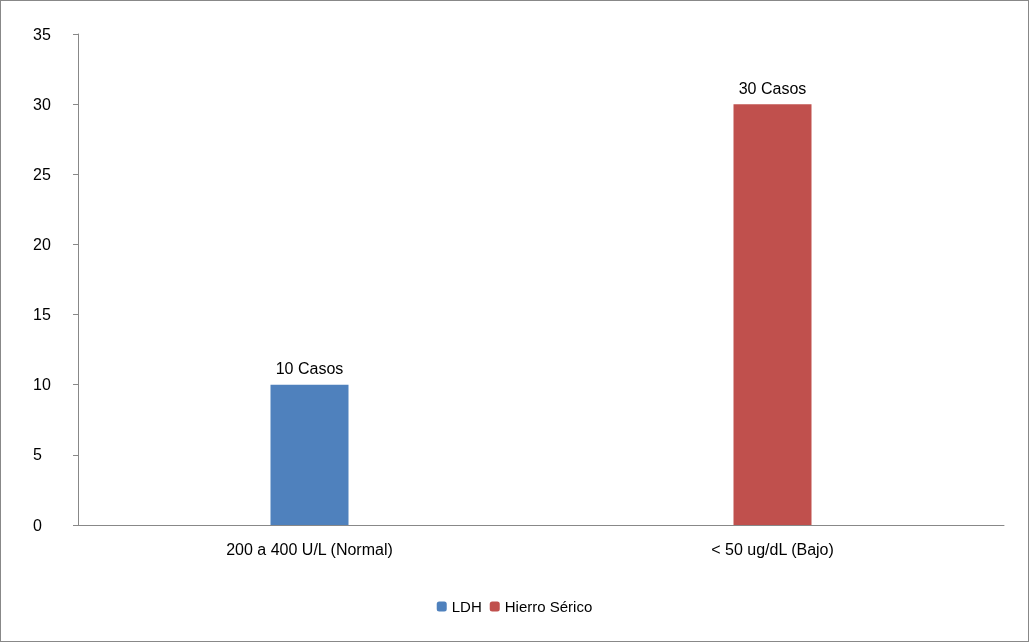 Image resolution: width=1029 pixels, height=642 pixels. What do you see at coordinates (42, 385) in the screenshot?
I see `y-tick-label: 10` at bounding box center [42, 385].